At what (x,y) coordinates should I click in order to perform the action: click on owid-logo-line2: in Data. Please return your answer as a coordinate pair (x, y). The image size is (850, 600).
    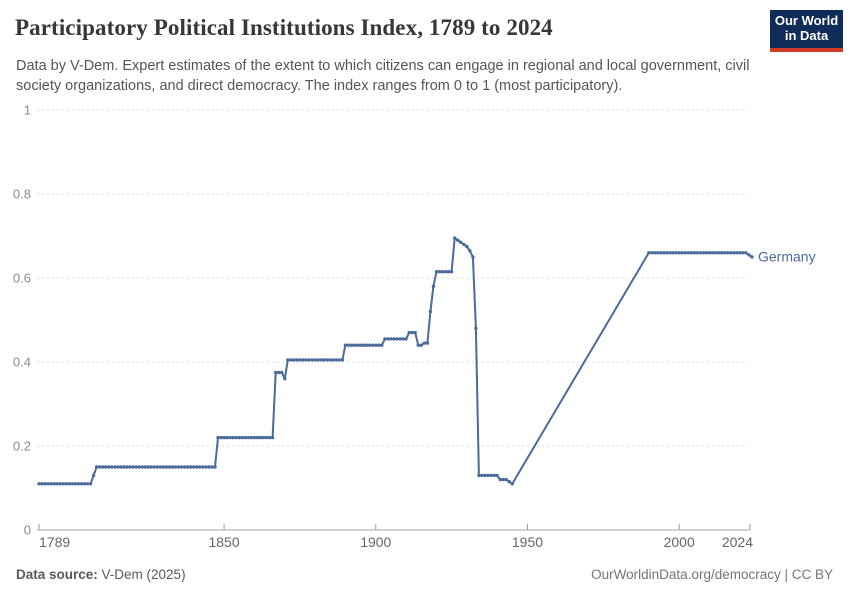
    Looking at the image, I should click on (806, 35).